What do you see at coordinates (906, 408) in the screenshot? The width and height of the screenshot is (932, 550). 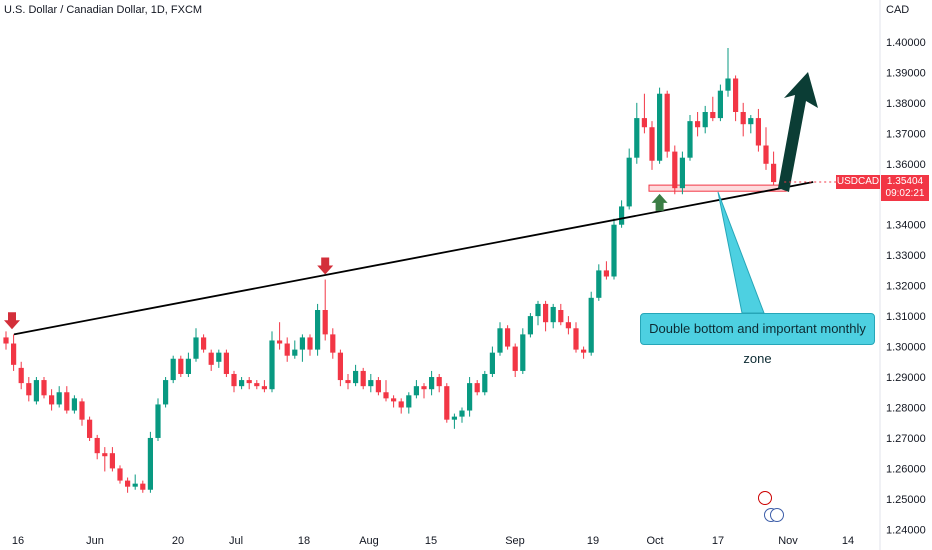 I see `y-tick-label: 1.28000` at bounding box center [906, 408].